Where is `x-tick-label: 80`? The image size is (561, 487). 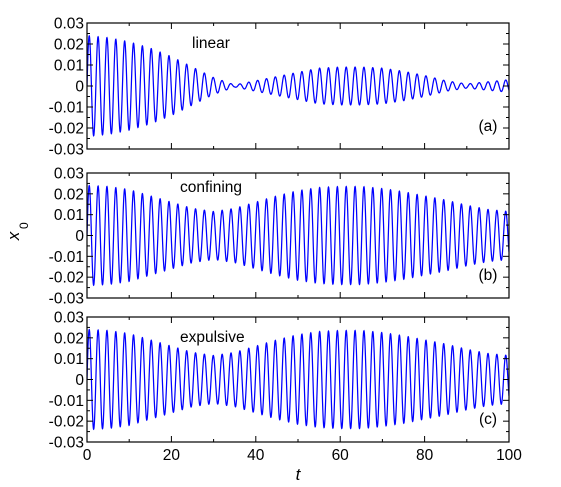
x-tick-label: 80 is located at coordinates (425, 455).